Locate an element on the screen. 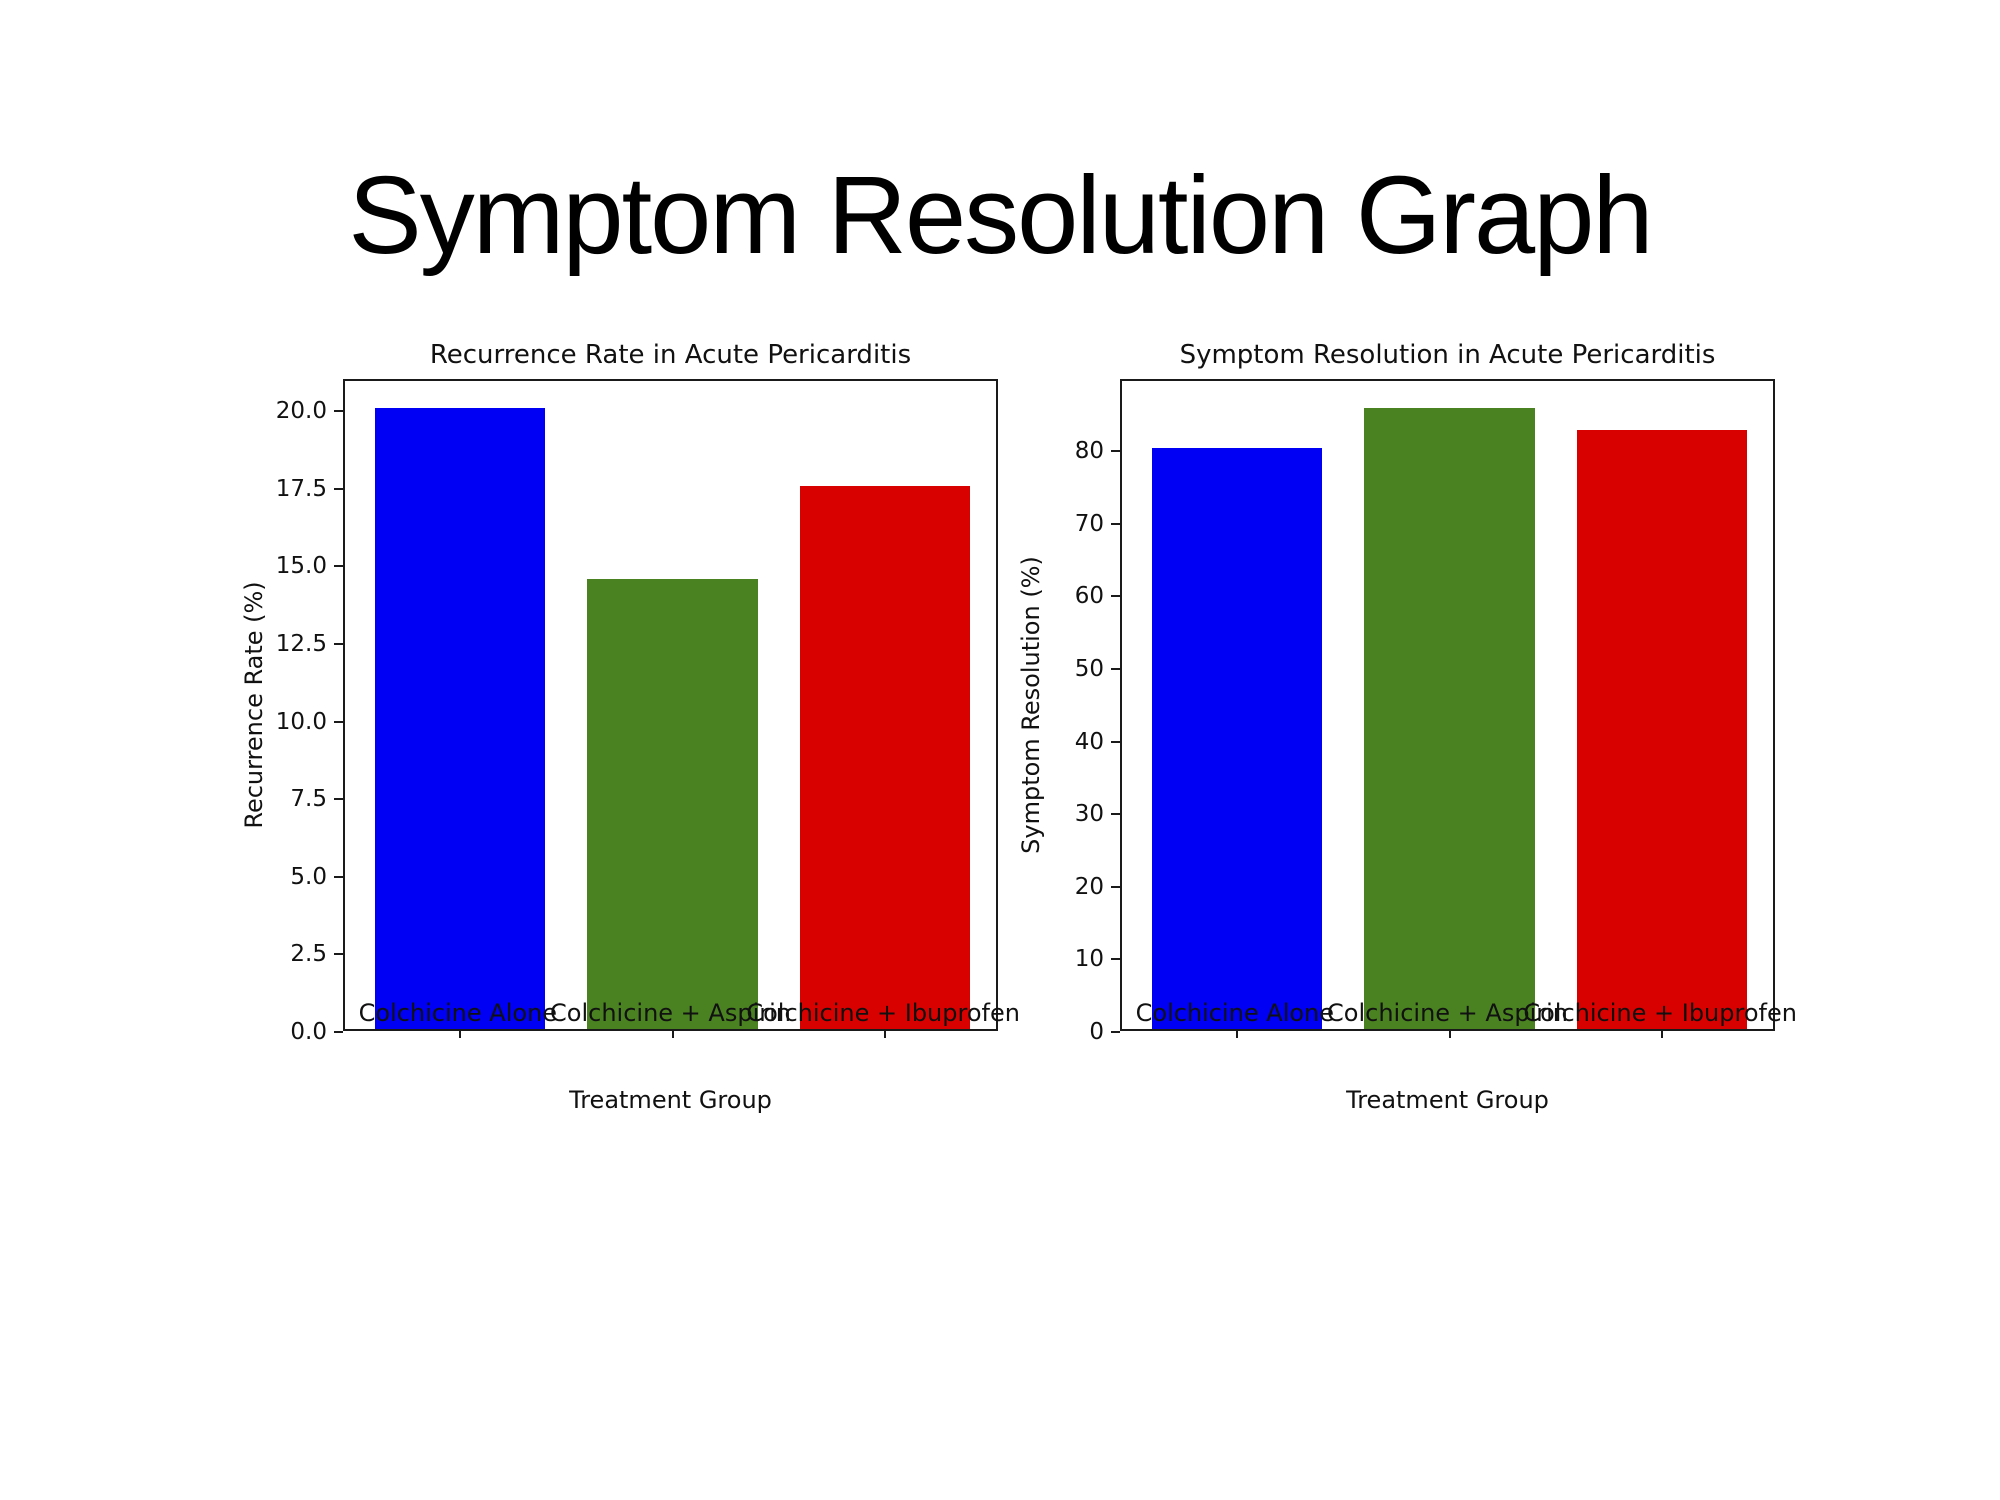  y-tick-label: 40 is located at coordinates (1089, 741).